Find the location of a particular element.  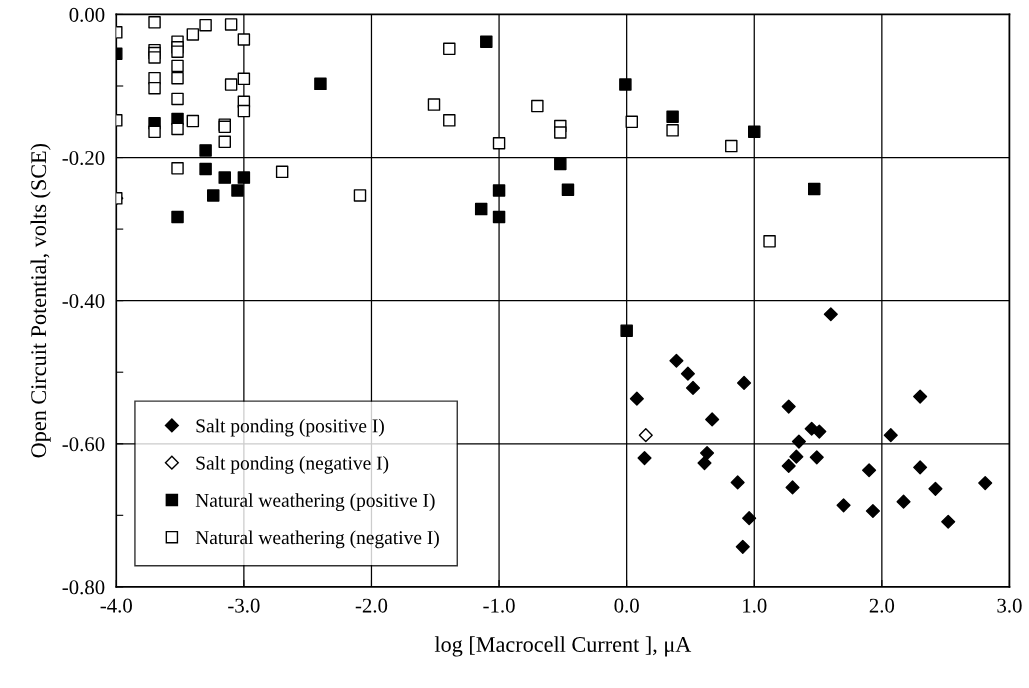

legend-label: Natural weathering (positive I) is located at coordinates (315, 502).